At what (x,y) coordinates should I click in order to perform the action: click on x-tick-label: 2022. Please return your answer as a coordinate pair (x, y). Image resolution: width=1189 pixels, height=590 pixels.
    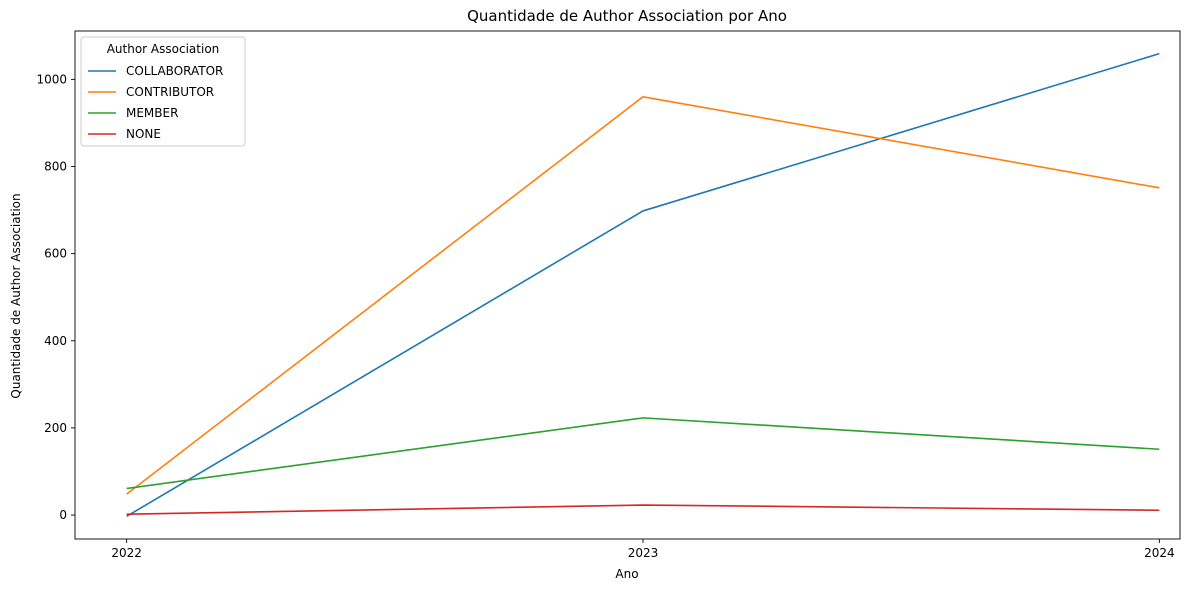
    Looking at the image, I should click on (126, 553).